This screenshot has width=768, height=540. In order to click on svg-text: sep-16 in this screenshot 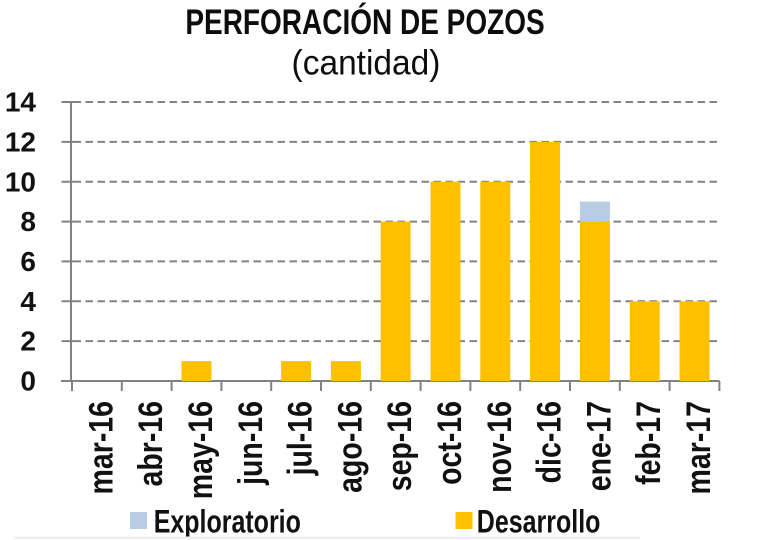, I will do `click(400, 446)`.